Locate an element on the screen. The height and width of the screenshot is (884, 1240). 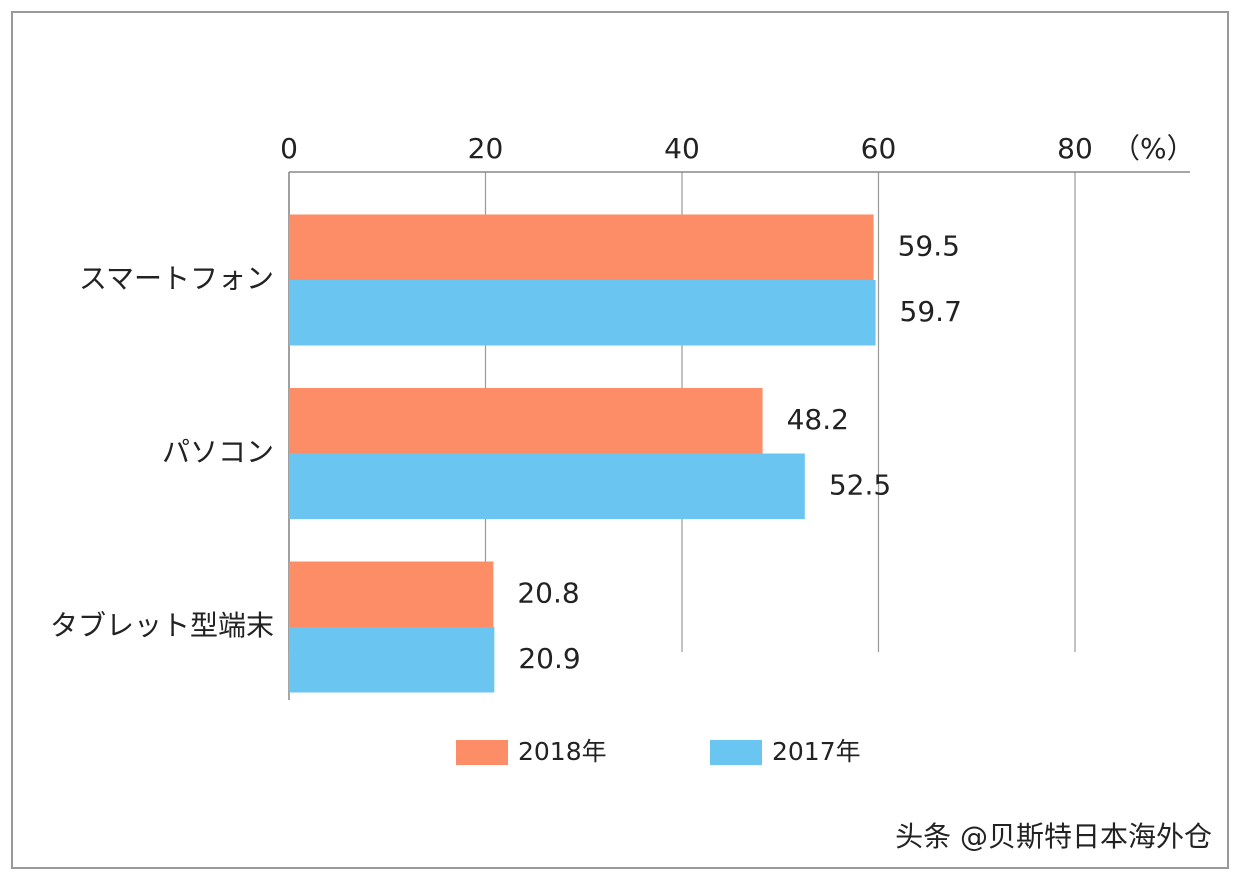
value-label: 48.2 is located at coordinates (818, 419).